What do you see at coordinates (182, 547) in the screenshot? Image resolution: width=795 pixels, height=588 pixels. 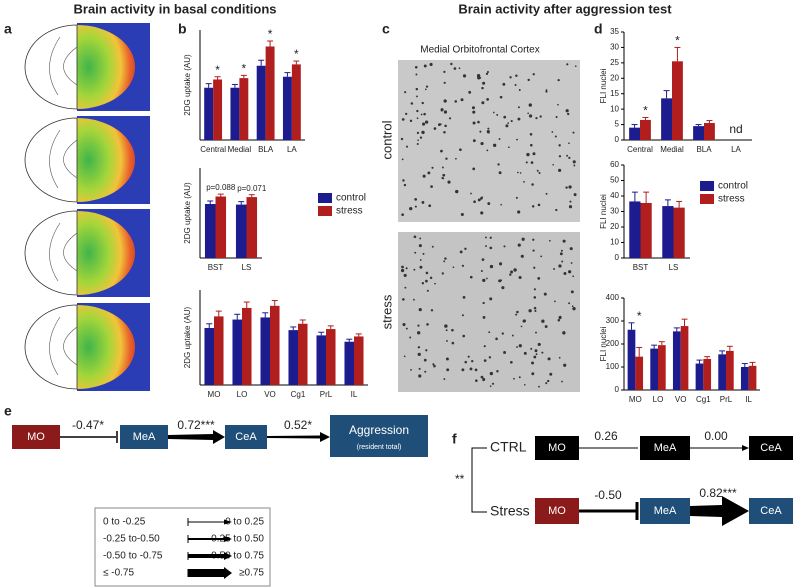 I see `scale-legend` at bounding box center [182, 547].